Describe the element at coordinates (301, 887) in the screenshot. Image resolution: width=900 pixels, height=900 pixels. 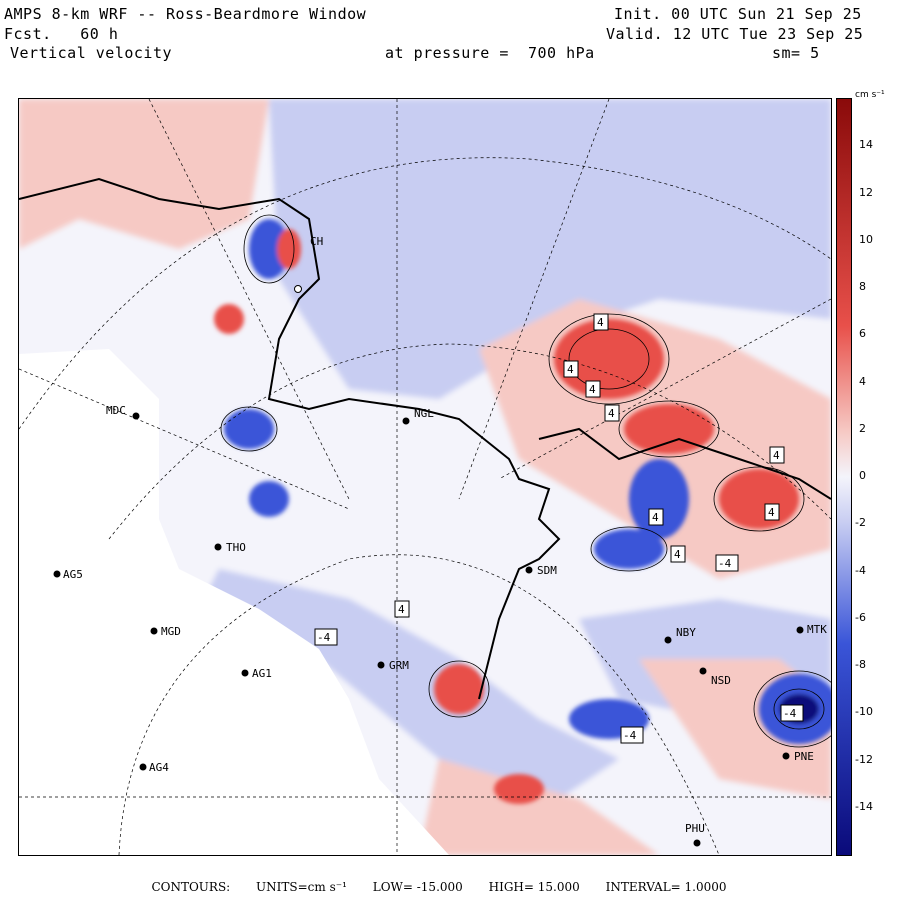
I see `footer-units: UNITS=cm s⁻¹` at that location.